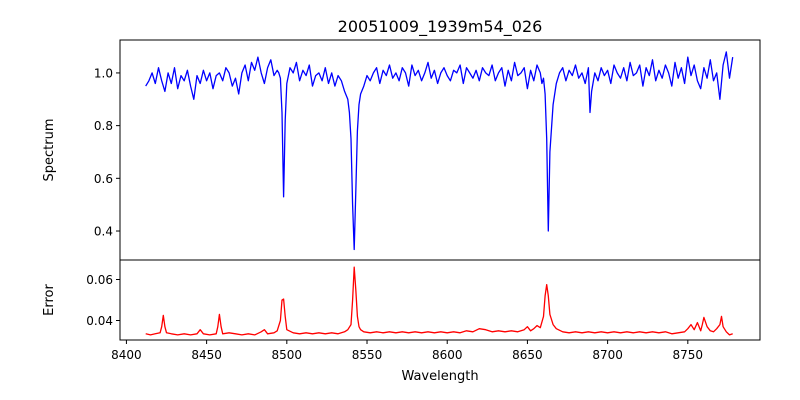 The height and width of the screenshot is (400, 800). I want to click on spectrum-y-ticks: 0.4 0.6 0.8 1.0, so click(107, 152).